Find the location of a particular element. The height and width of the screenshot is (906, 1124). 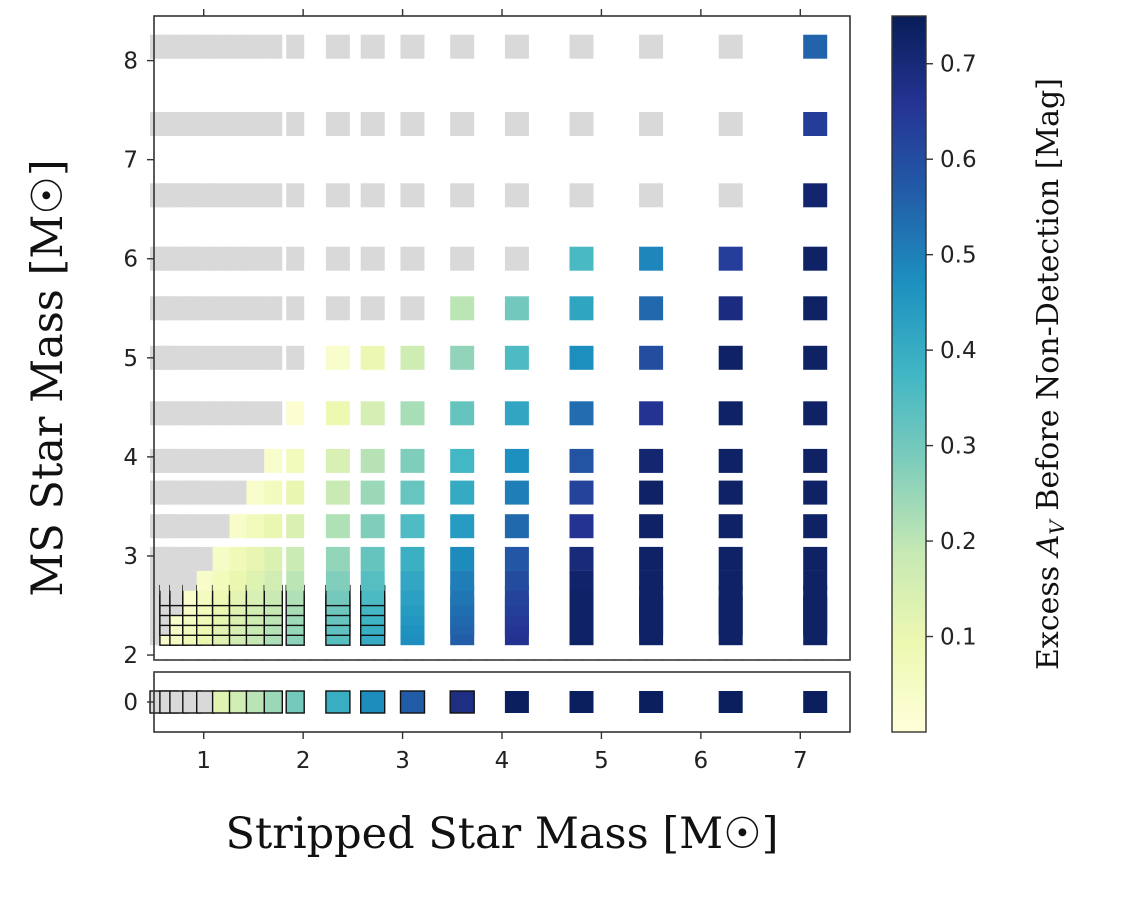

colorbar-tick-label: 0.1 is located at coordinates (958, 638).